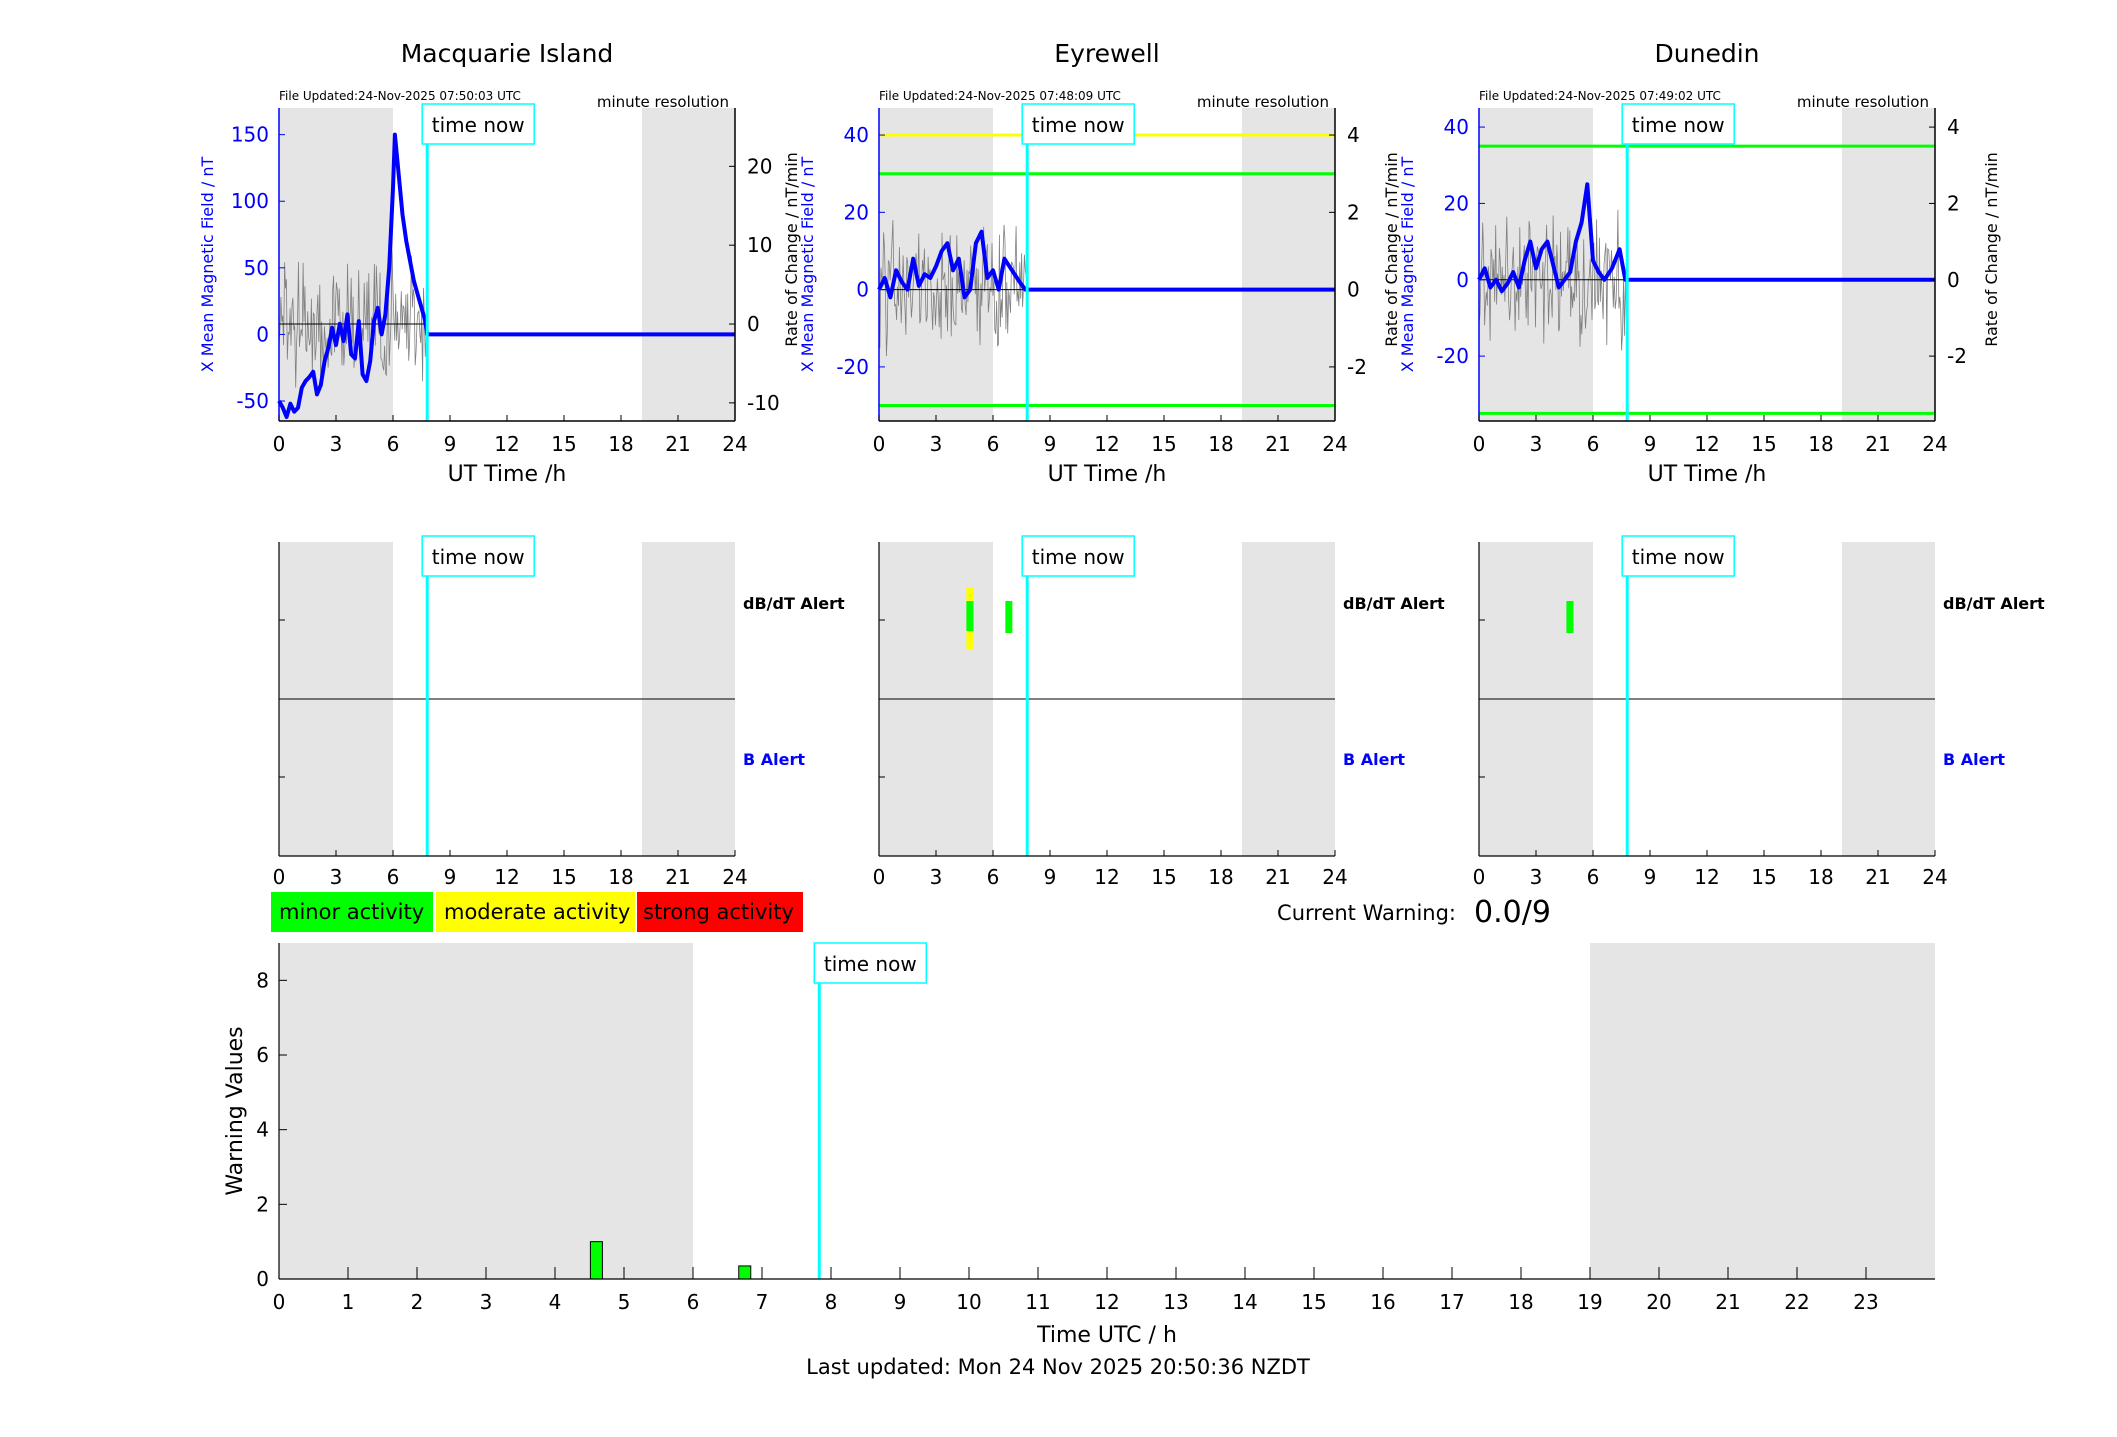 Image resolution: width=2117 pixels, height=1437 pixels. Describe the element at coordinates (1796, 1302) in the screenshot. I see `warning-x-tick-label: 22` at that location.